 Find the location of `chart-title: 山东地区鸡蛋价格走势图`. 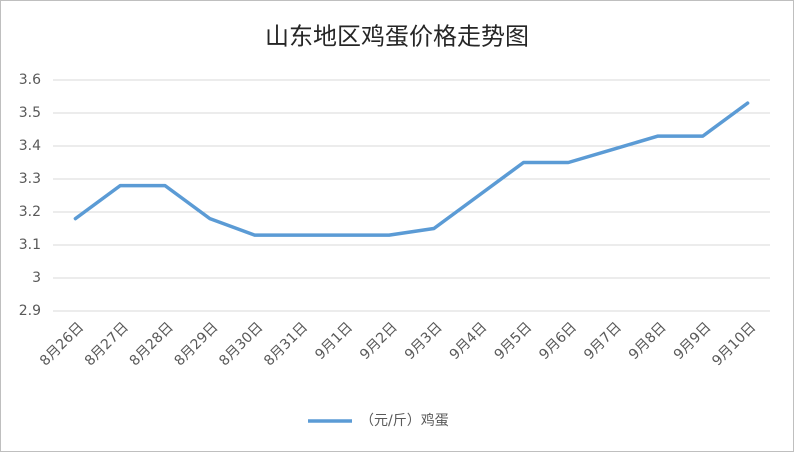

chart-title: 山东地区鸡蛋价格走势图 is located at coordinates (397, 37).